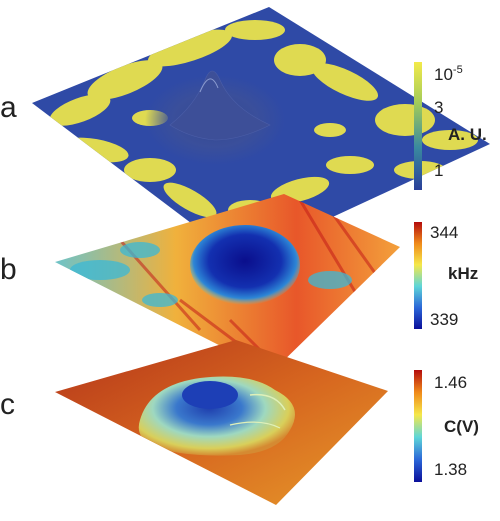  Describe the element at coordinates (450, 382) in the screenshot. I see `colorbar-c-tick-top: 1.46` at that location.